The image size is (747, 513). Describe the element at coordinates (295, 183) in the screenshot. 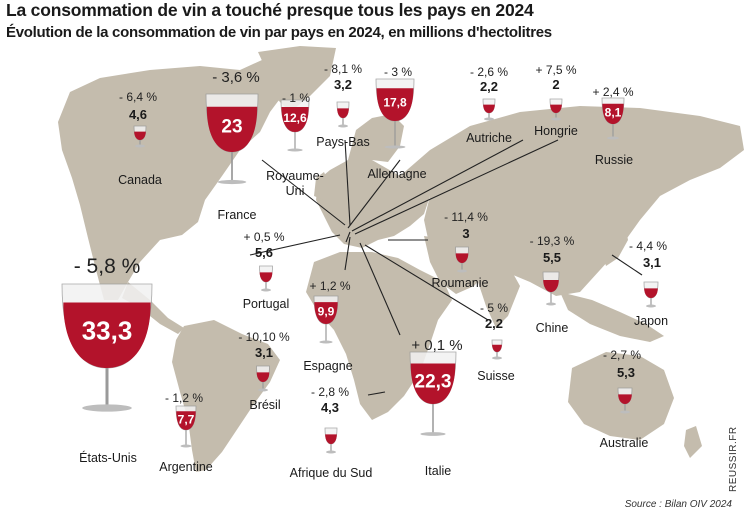

I see `country-name-royaume-uni: Royaume-Uni` at that location.